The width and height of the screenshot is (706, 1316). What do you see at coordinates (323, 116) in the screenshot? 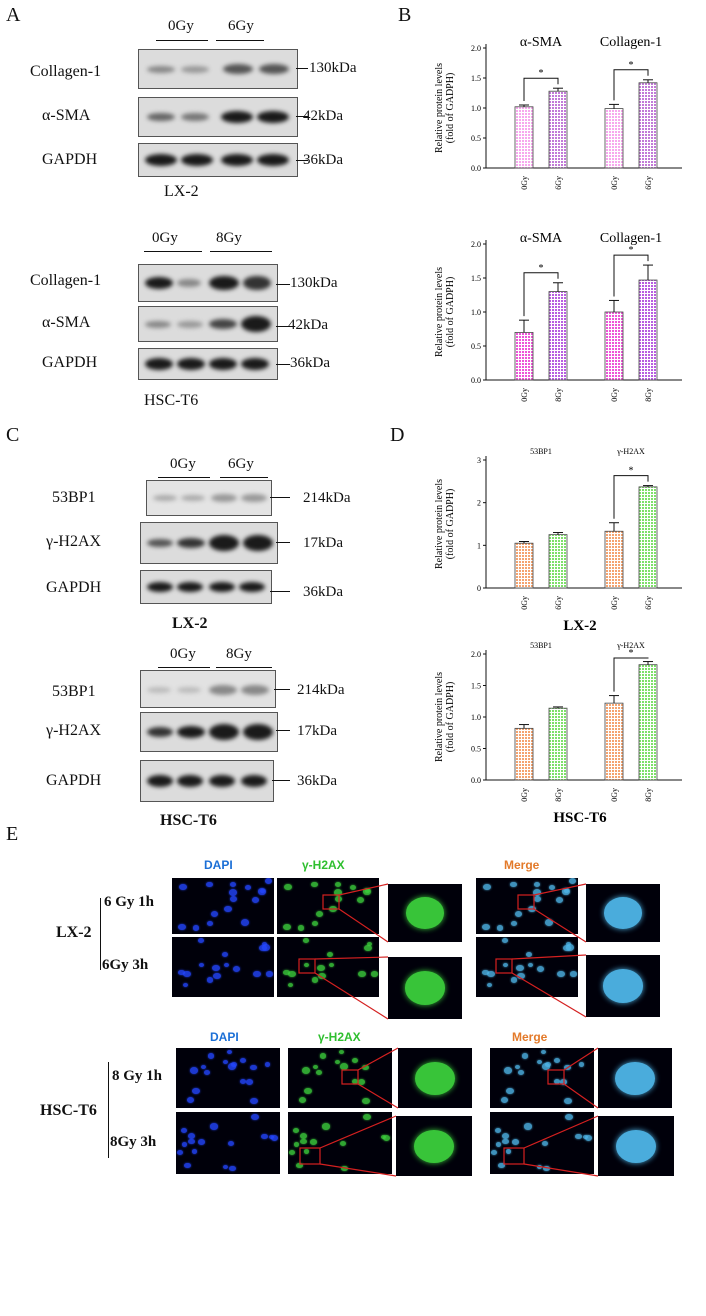
I see `kda-label: 42kDa` at bounding box center [323, 116].